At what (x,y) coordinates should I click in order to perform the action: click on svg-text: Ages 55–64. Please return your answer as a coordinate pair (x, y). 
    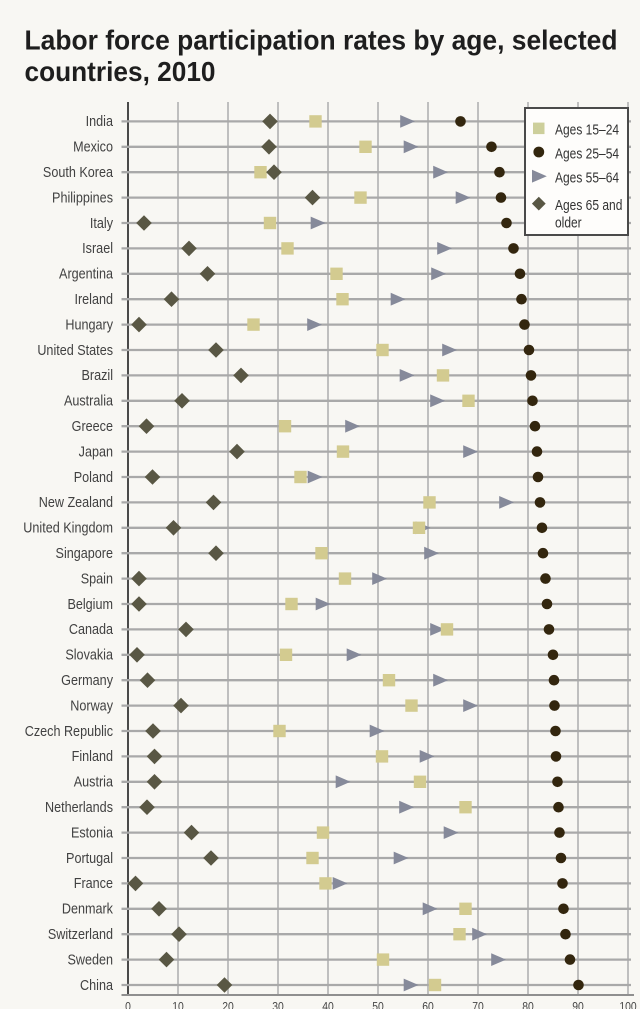
    Looking at the image, I should click on (587, 177).